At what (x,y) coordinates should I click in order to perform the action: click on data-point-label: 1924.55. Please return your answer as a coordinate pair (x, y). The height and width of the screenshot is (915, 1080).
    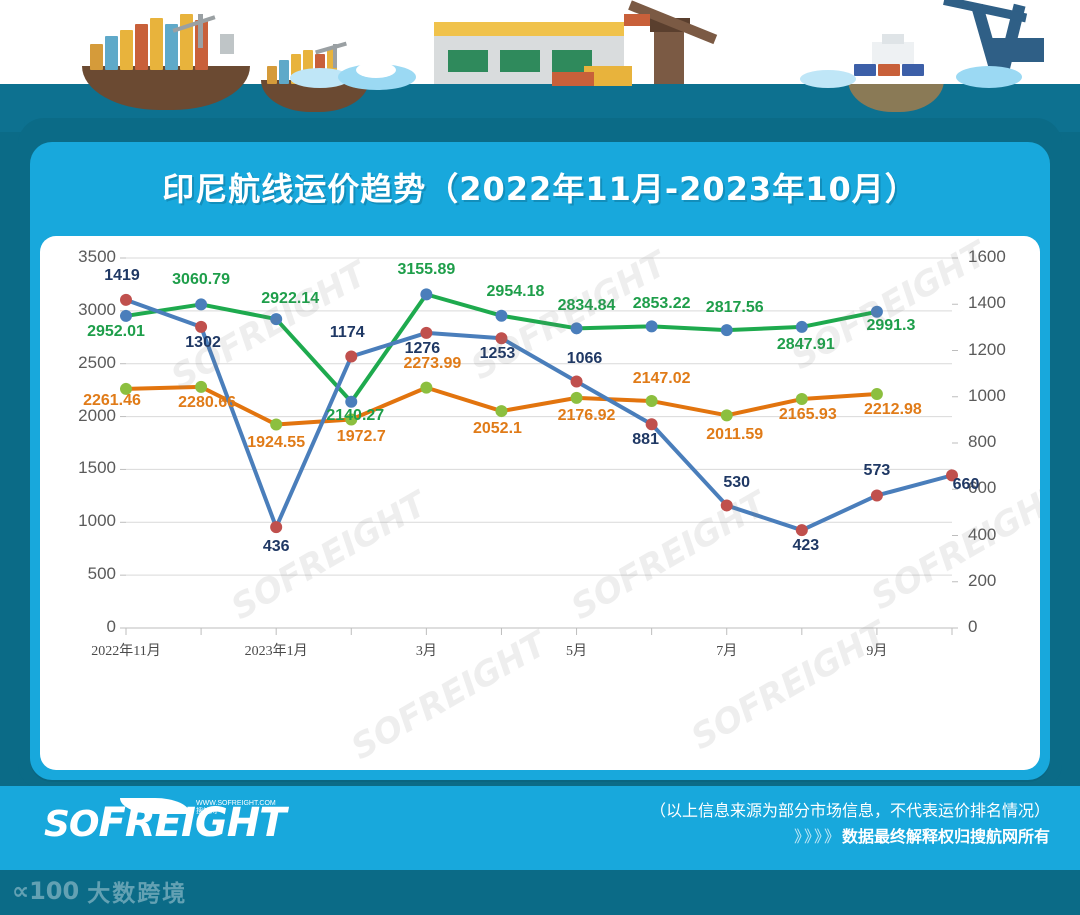
    Looking at the image, I should click on (276, 442).